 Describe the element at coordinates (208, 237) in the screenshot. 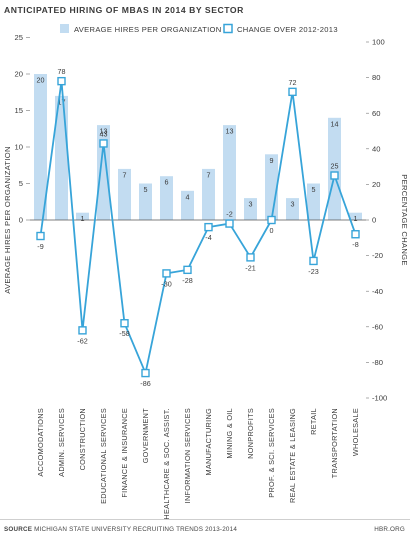

I see `change-value-label: -4` at that location.